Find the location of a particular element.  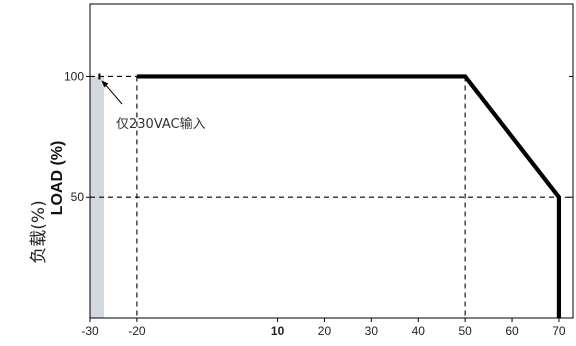

y-axis-label-cn: 负载(%) is located at coordinates (39, 231).